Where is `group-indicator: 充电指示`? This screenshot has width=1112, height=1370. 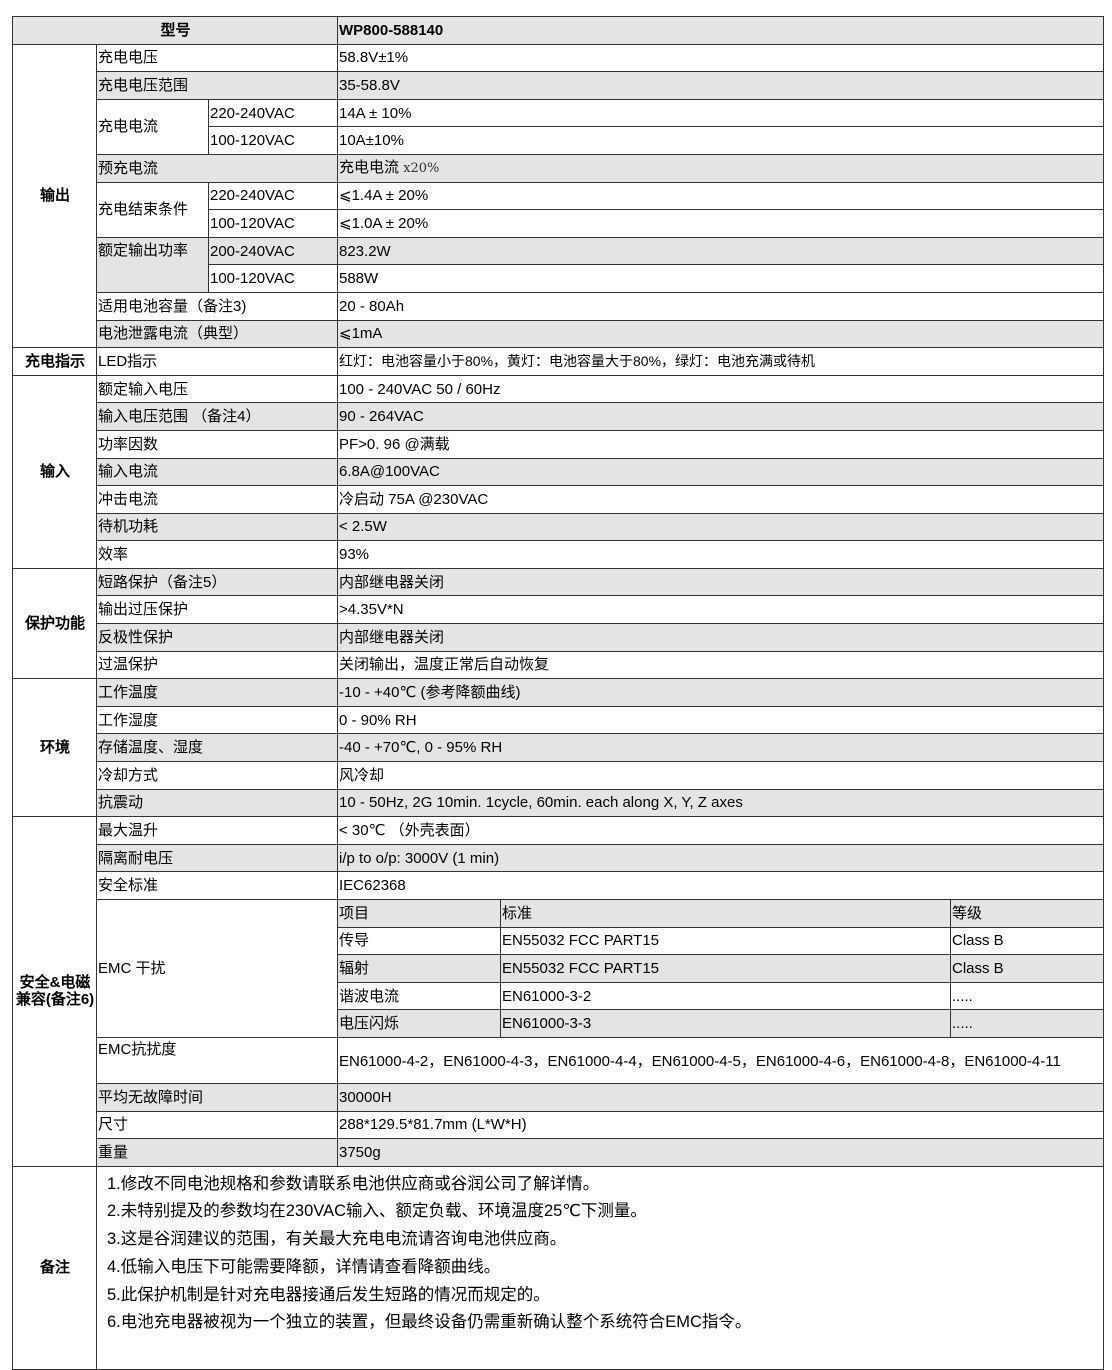 group-indicator: 充电指示 is located at coordinates (54, 361).